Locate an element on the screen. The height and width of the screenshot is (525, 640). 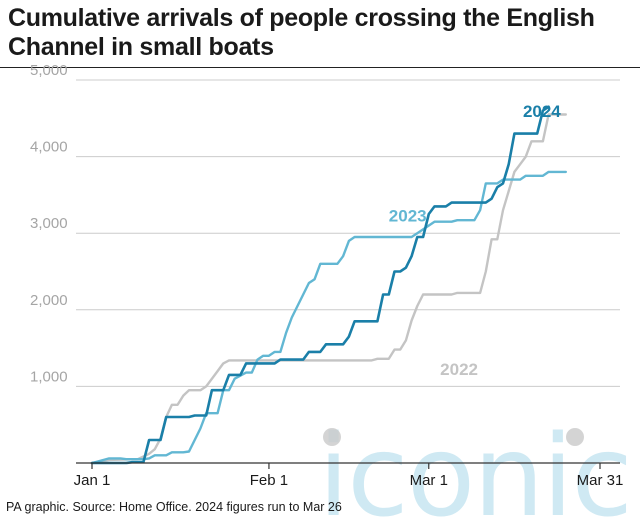
y-tick-label: 4,000 is located at coordinates (49, 147).